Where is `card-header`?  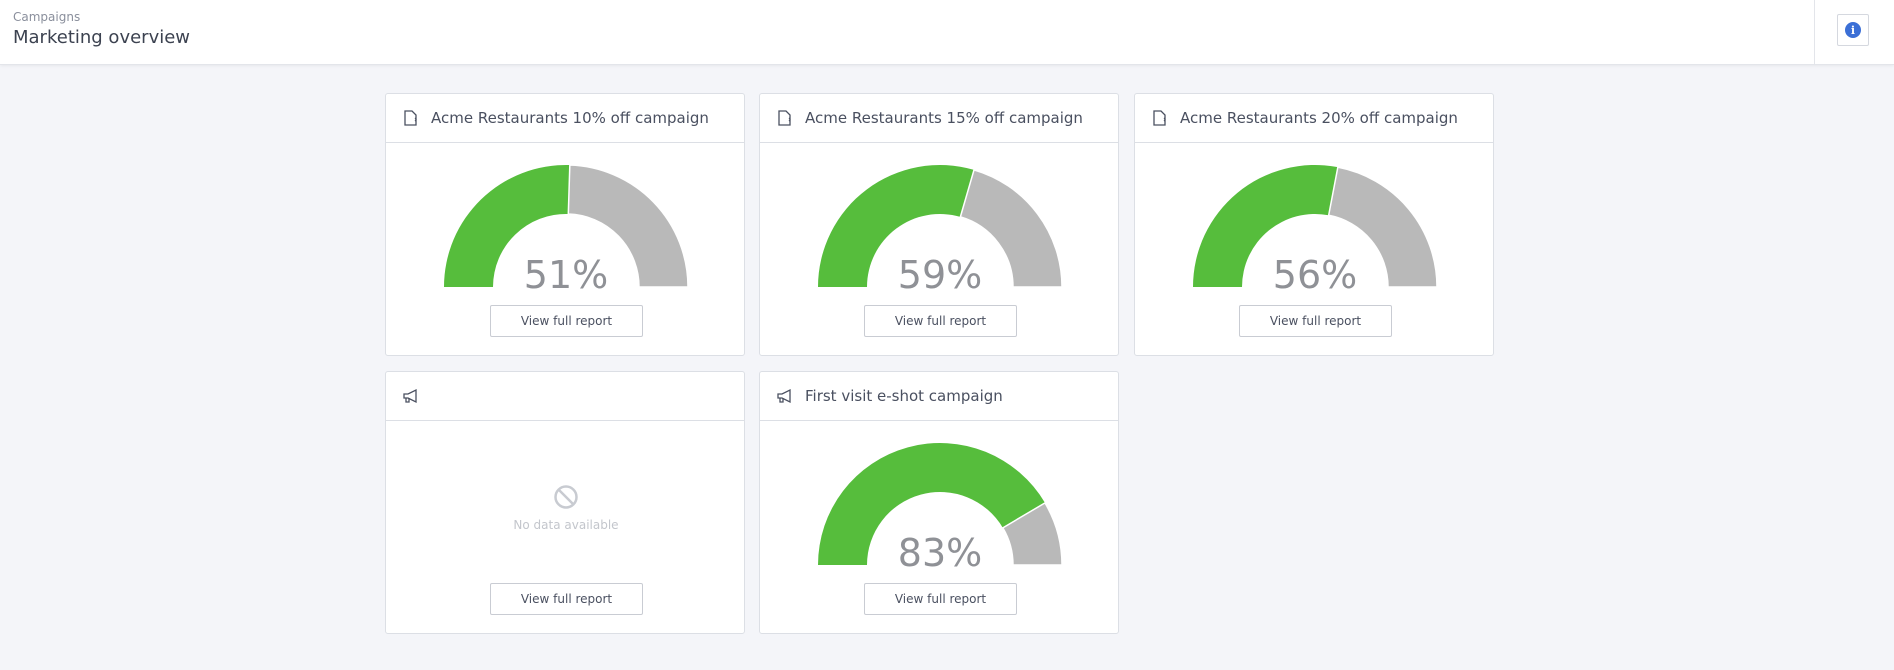
card-header is located at coordinates (565, 396).